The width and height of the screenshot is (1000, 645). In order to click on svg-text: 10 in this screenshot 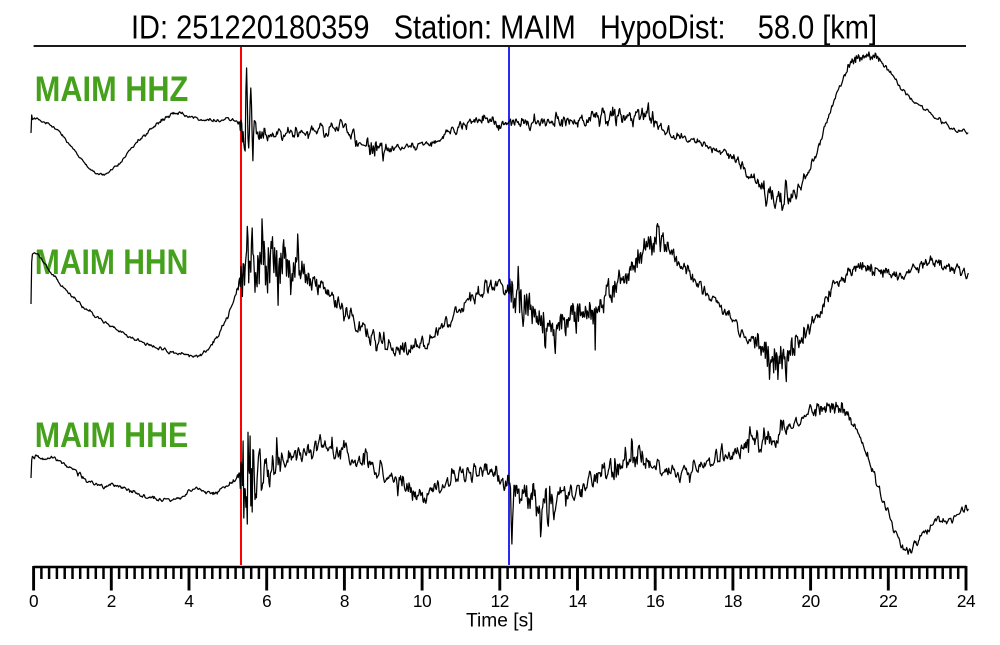, I will do `click(422, 601)`.